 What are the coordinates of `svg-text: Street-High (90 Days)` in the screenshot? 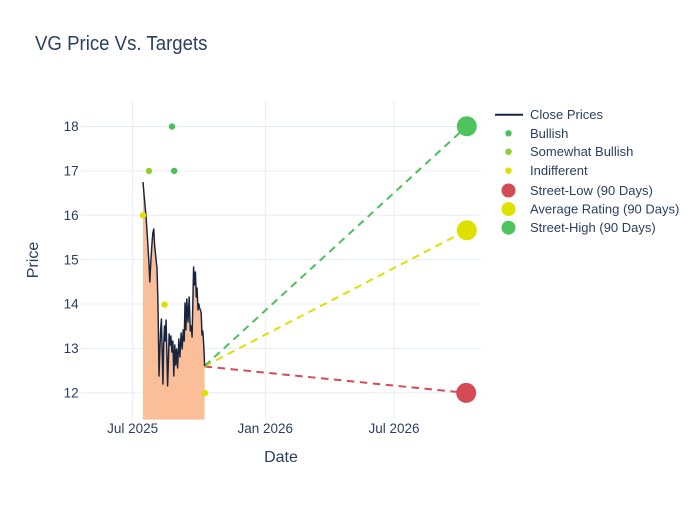 It's located at (593, 227).